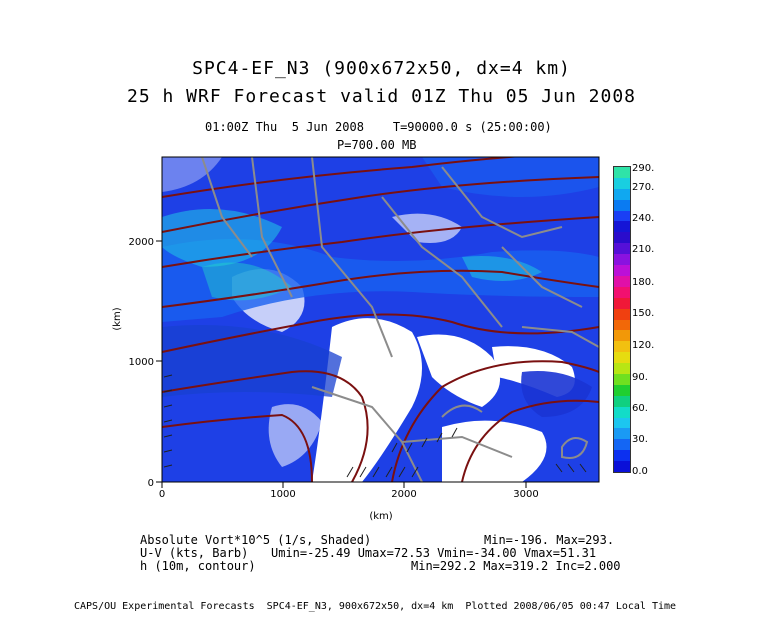  What do you see at coordinates (643, 218) in the screenshot?
I see `colorbar-label: 240.` at bounding box center [643, 218].